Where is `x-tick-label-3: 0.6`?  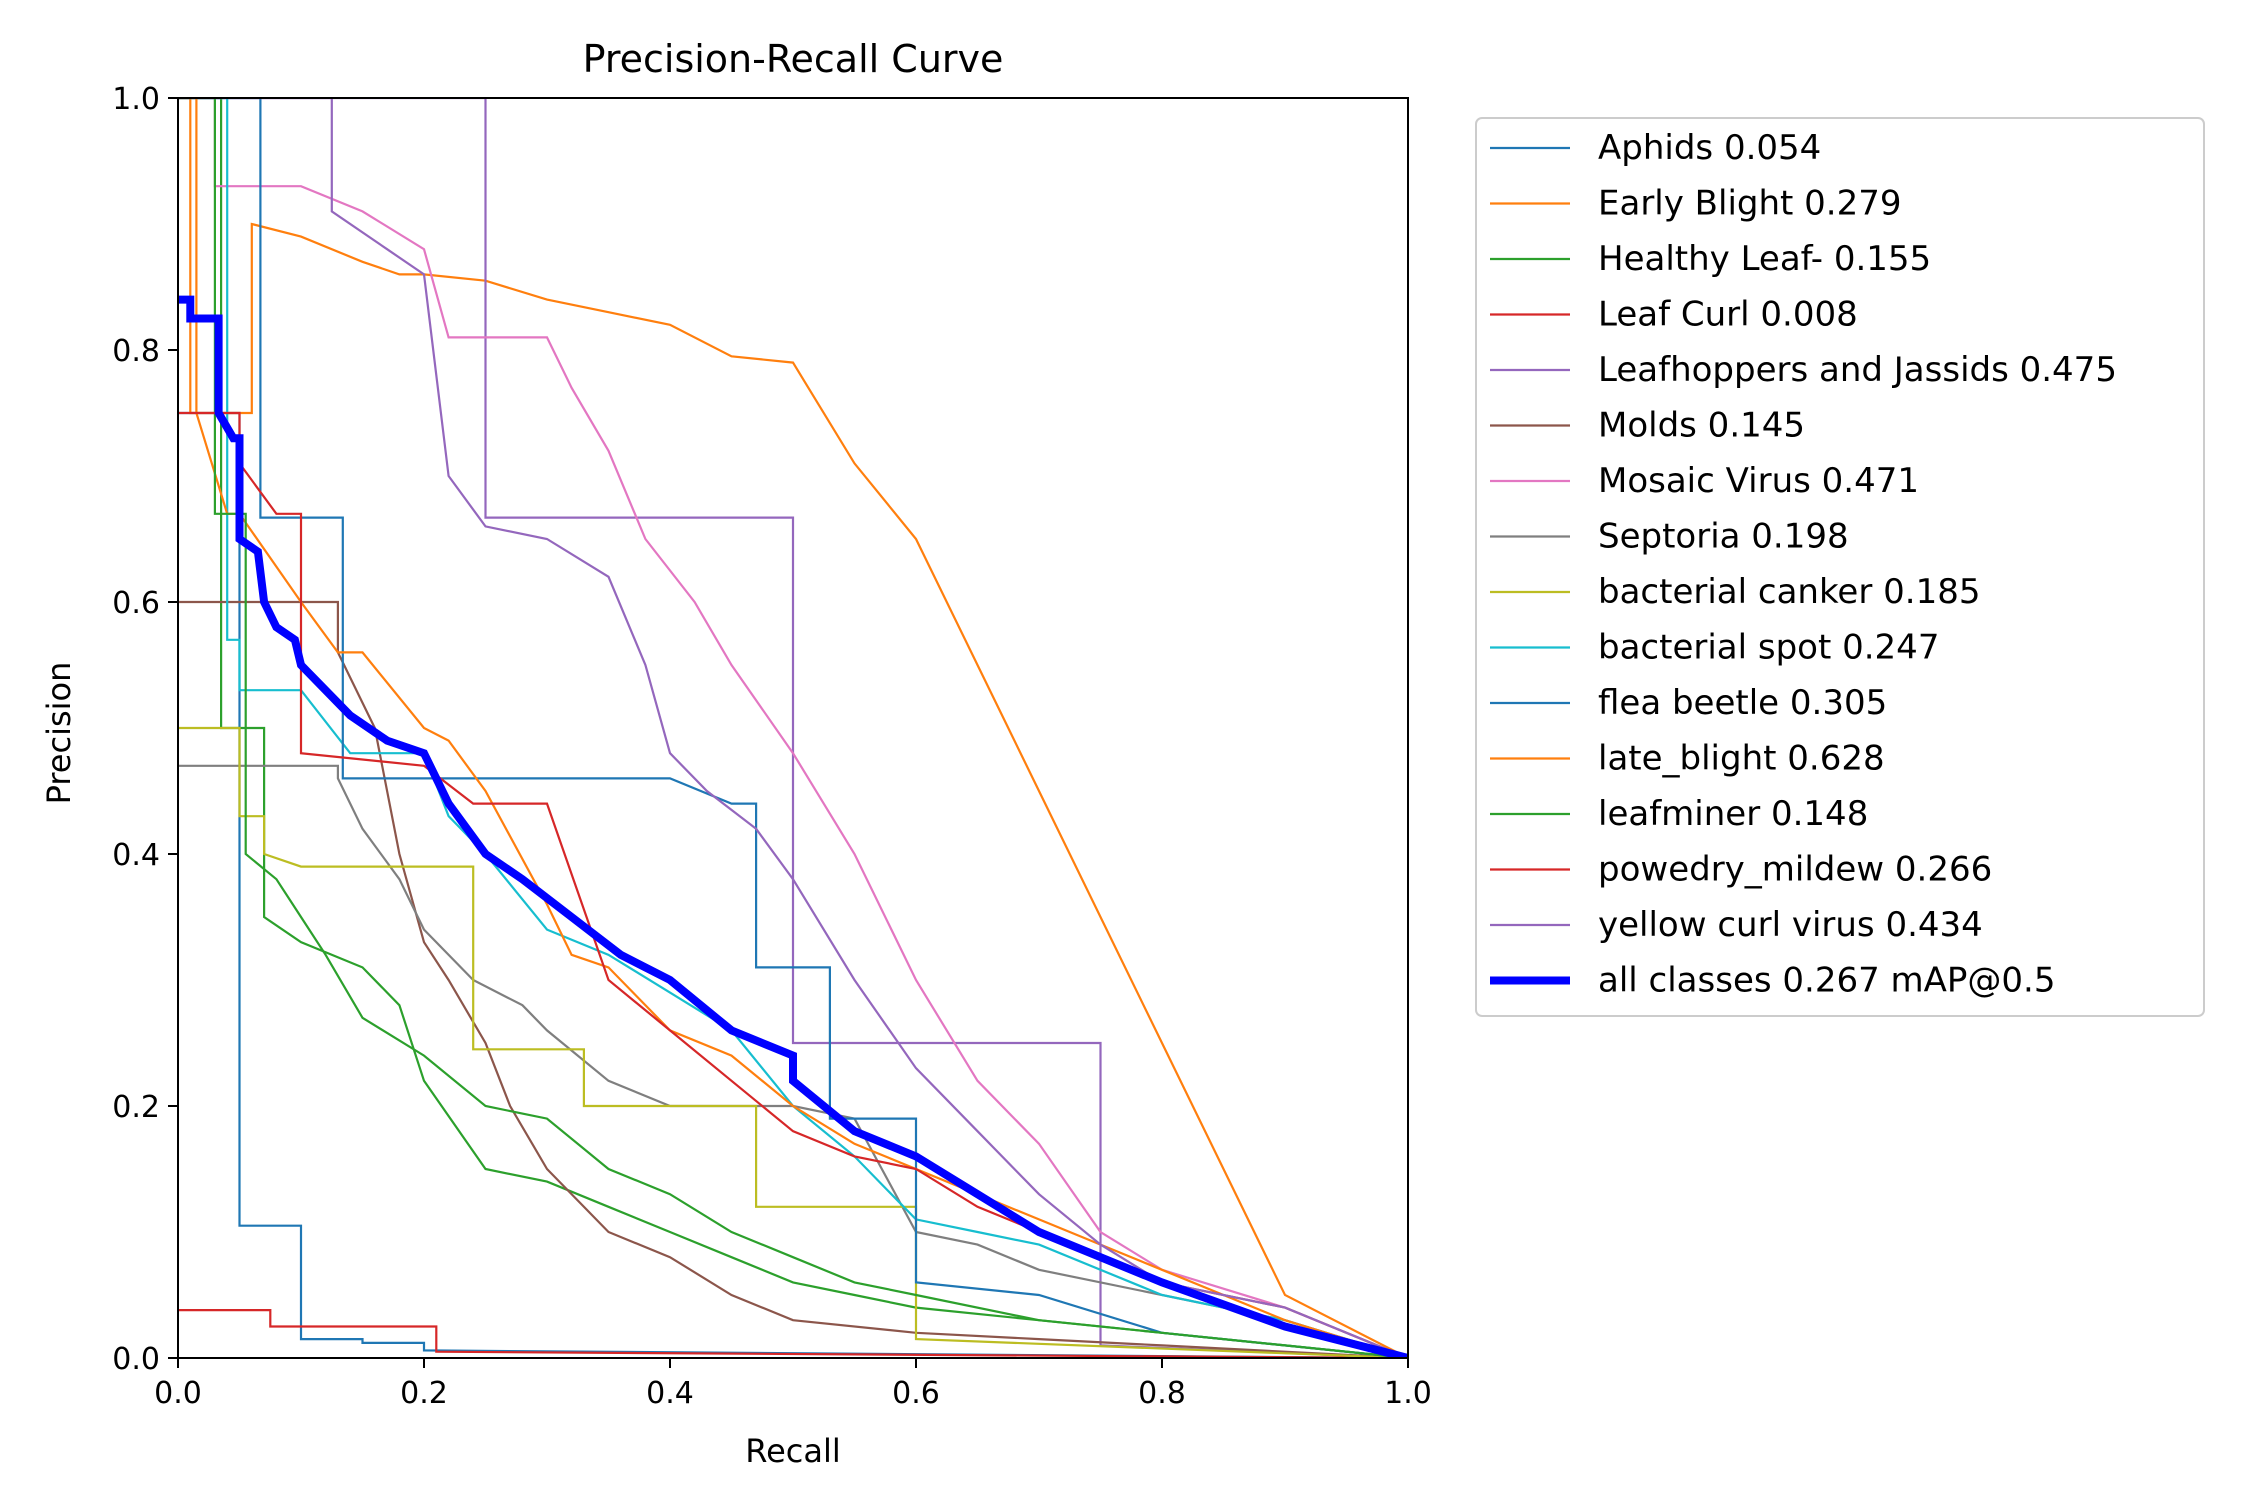
x-tick-label-3: 0.6 is located at coordinates (916, 1393).